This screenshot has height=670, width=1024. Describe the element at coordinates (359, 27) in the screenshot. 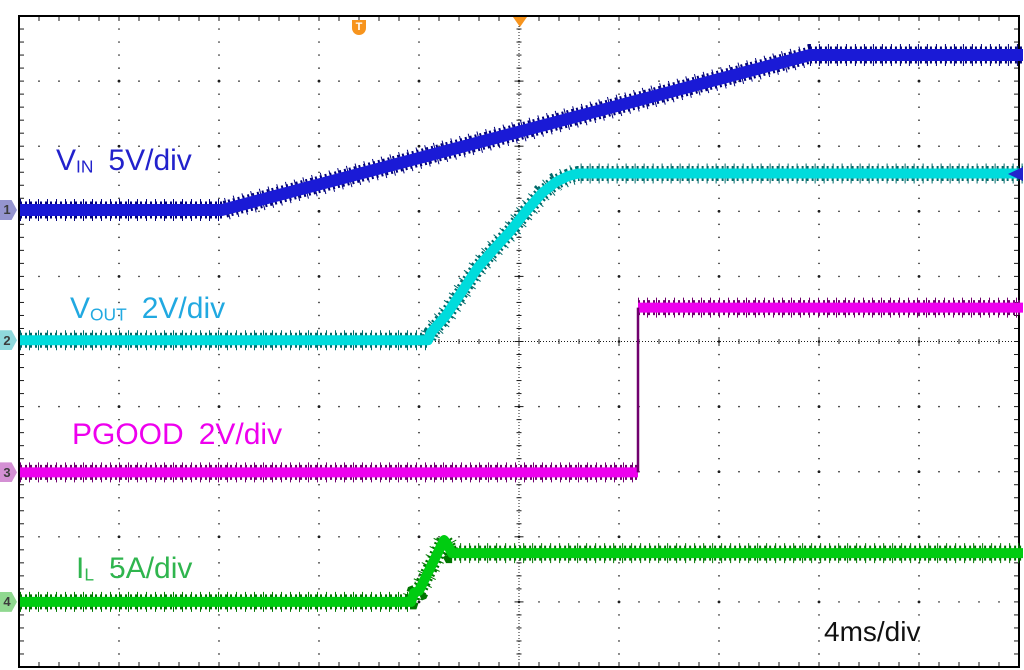

I see `trigger-source-badge: T` at that location.